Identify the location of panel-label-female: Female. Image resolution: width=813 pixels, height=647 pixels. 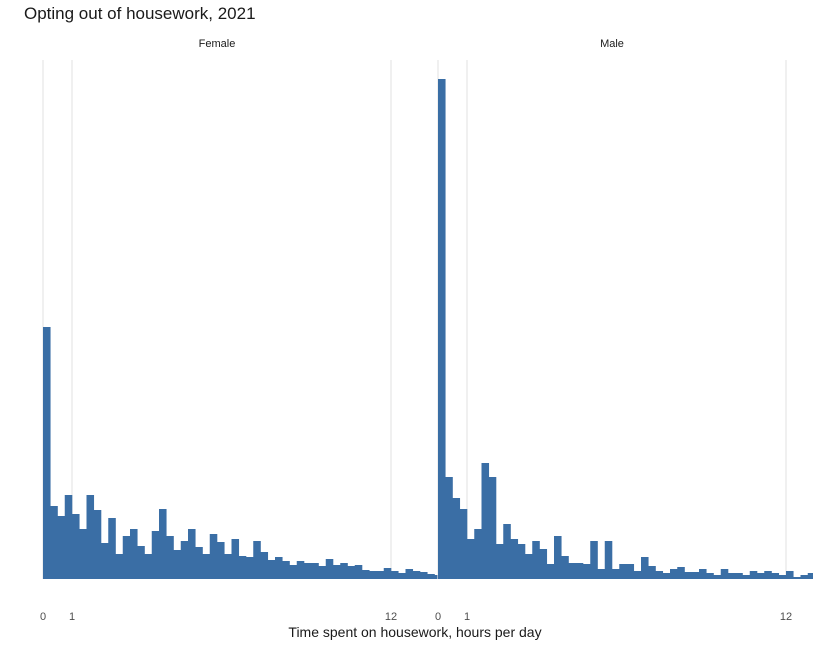
(217, 44).